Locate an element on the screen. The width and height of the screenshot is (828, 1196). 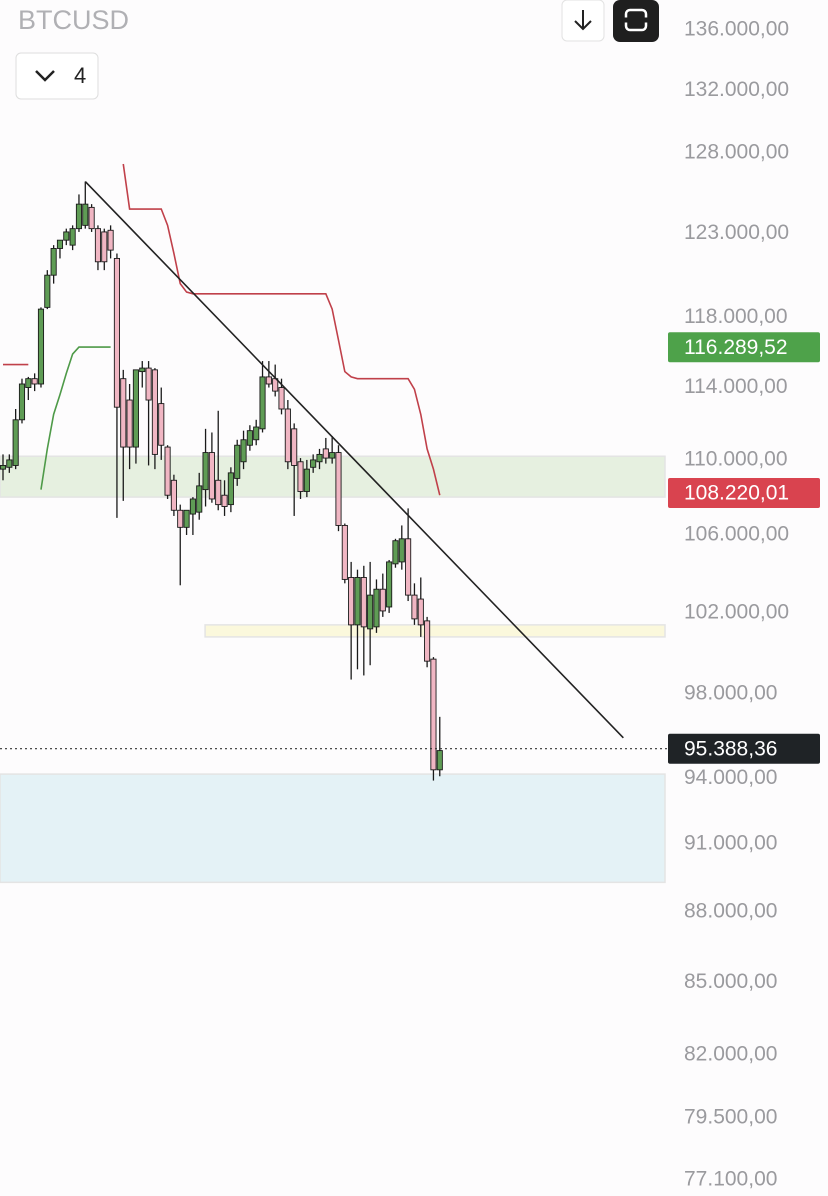
chevron-icon is located at coordinates (45, 76).